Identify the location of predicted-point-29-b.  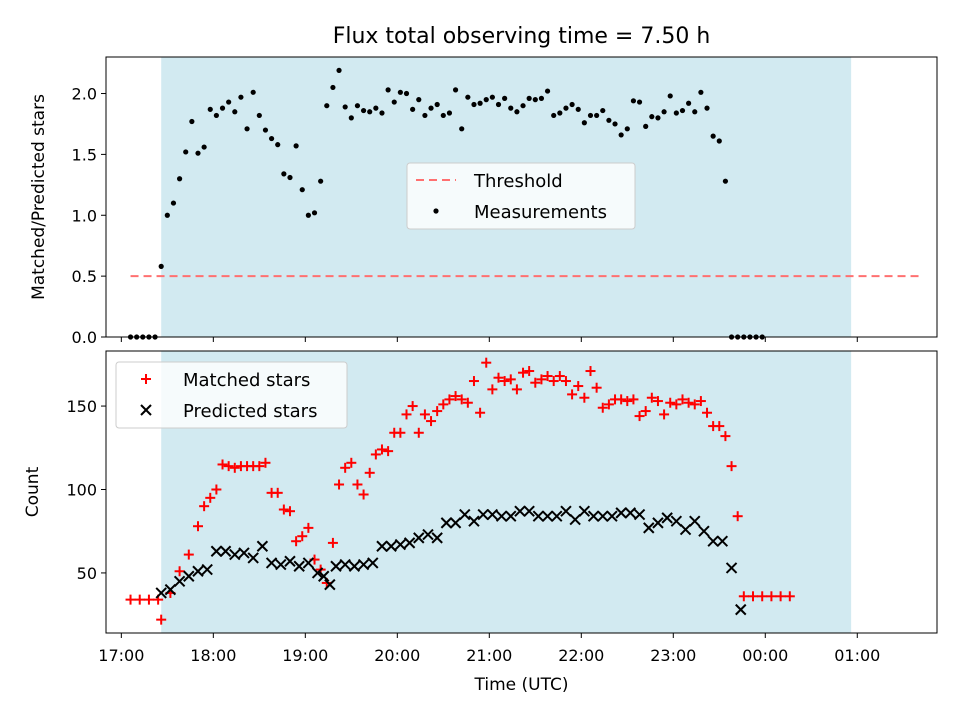
(419, 538).